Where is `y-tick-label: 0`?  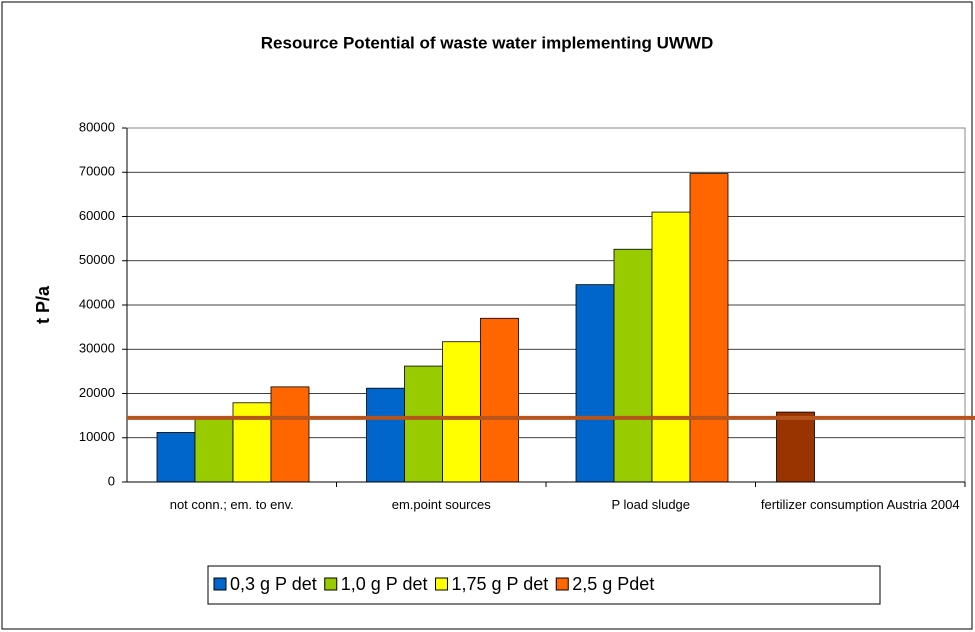
y-tick-label: 0 is located at coordinates (111, 480).